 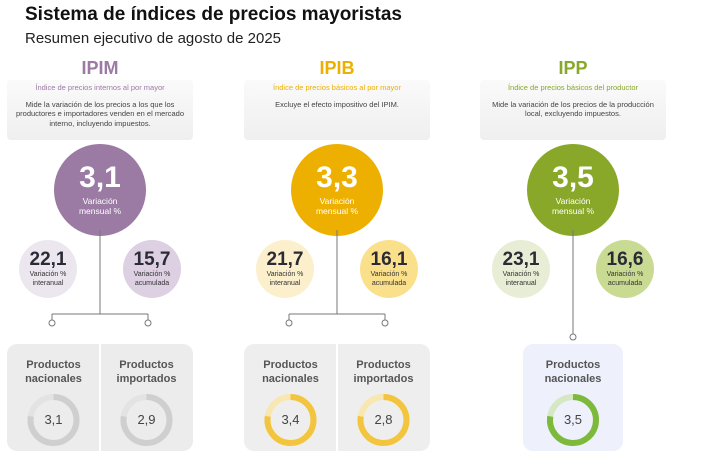 I want to click on product-value: 3,4, so click(x=290, y=419).